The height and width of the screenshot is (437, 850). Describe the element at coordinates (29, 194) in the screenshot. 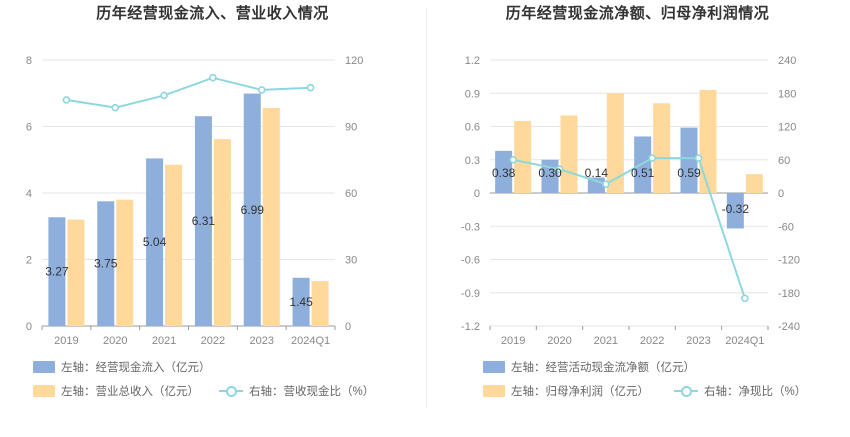

I see `y-left-tick-label: 4` at that location.